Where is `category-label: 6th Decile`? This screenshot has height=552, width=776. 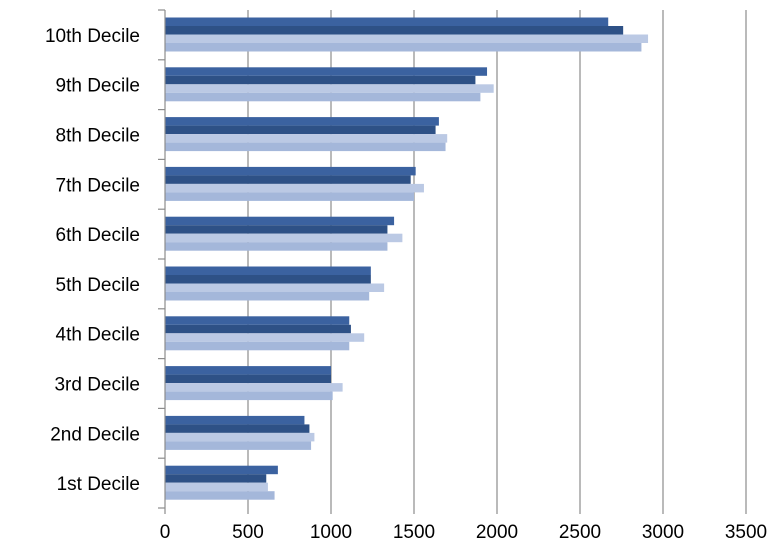
category-label: 6th Decile is located at coordinates (98, 235).